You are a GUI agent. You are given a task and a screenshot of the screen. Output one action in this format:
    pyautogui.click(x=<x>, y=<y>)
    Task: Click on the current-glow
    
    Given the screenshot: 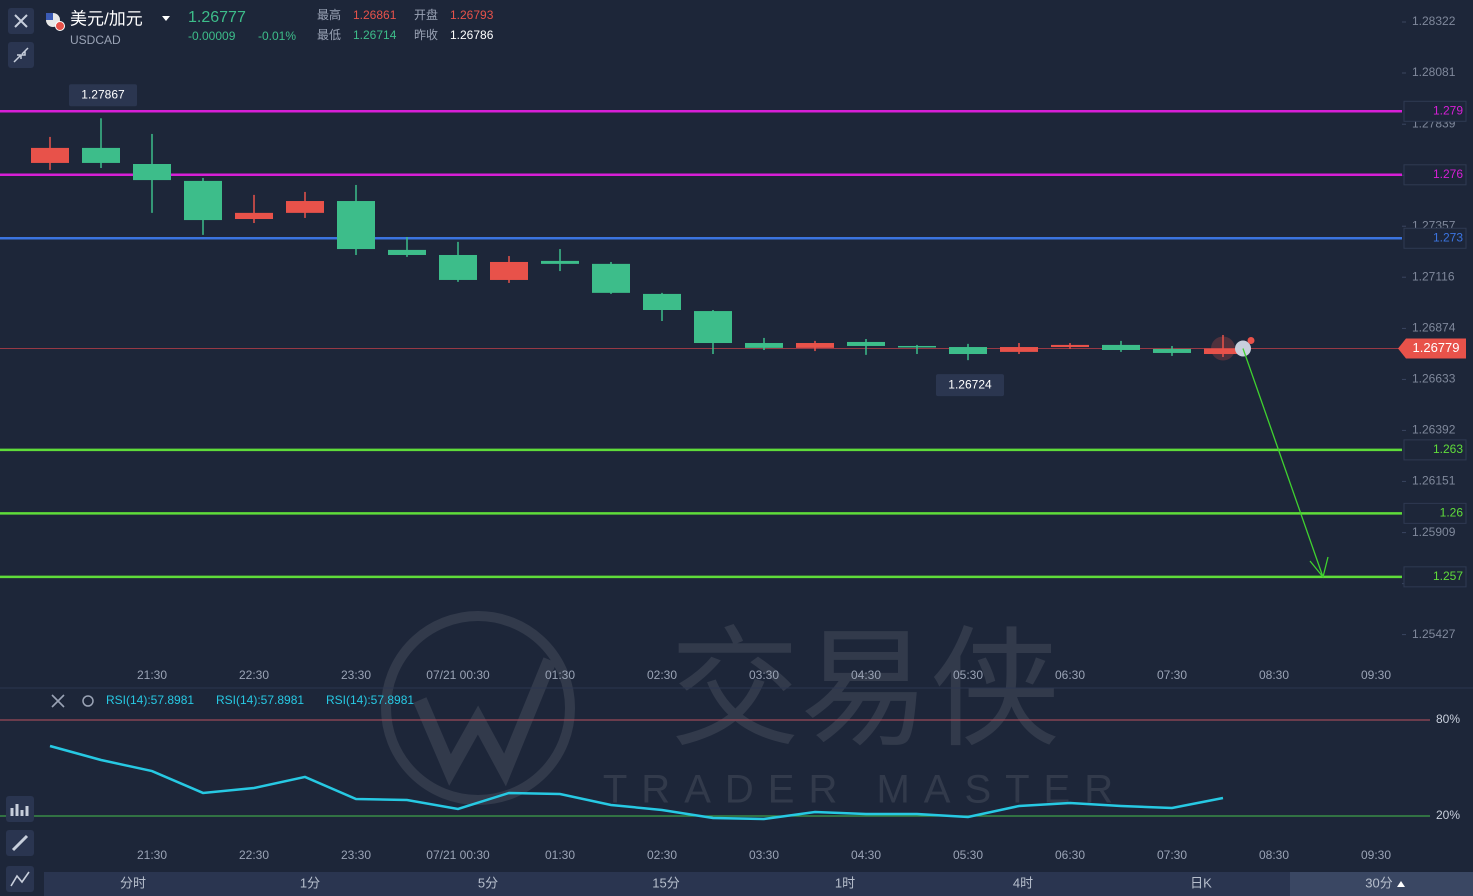 What is the action you would take?
    pyautogui.click(x=1223, y=348)
    